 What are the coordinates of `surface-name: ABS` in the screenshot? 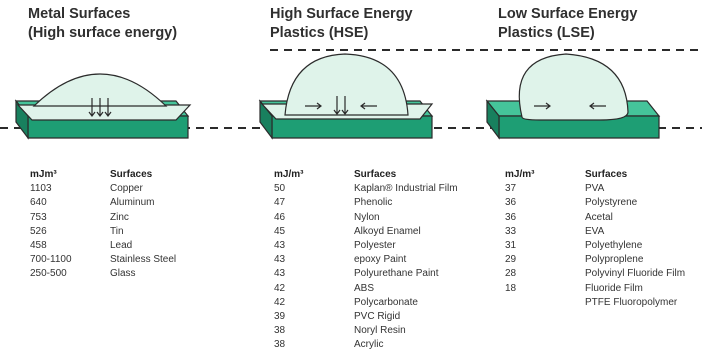 It's located at (364, 288).